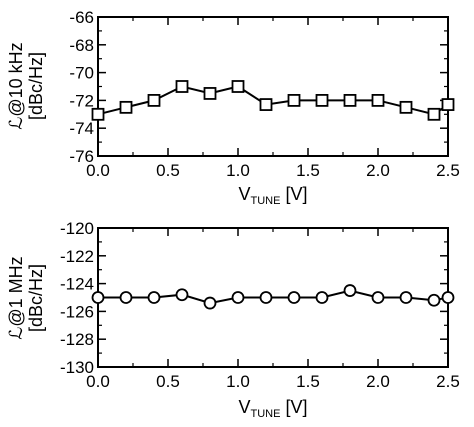 Image resolution: width=474 pixels, height=427 pixels. What do you see at coordinates (81, 156) in the screenshot?
I see `y-tick-label: -76` at bounding box center [81, 156].